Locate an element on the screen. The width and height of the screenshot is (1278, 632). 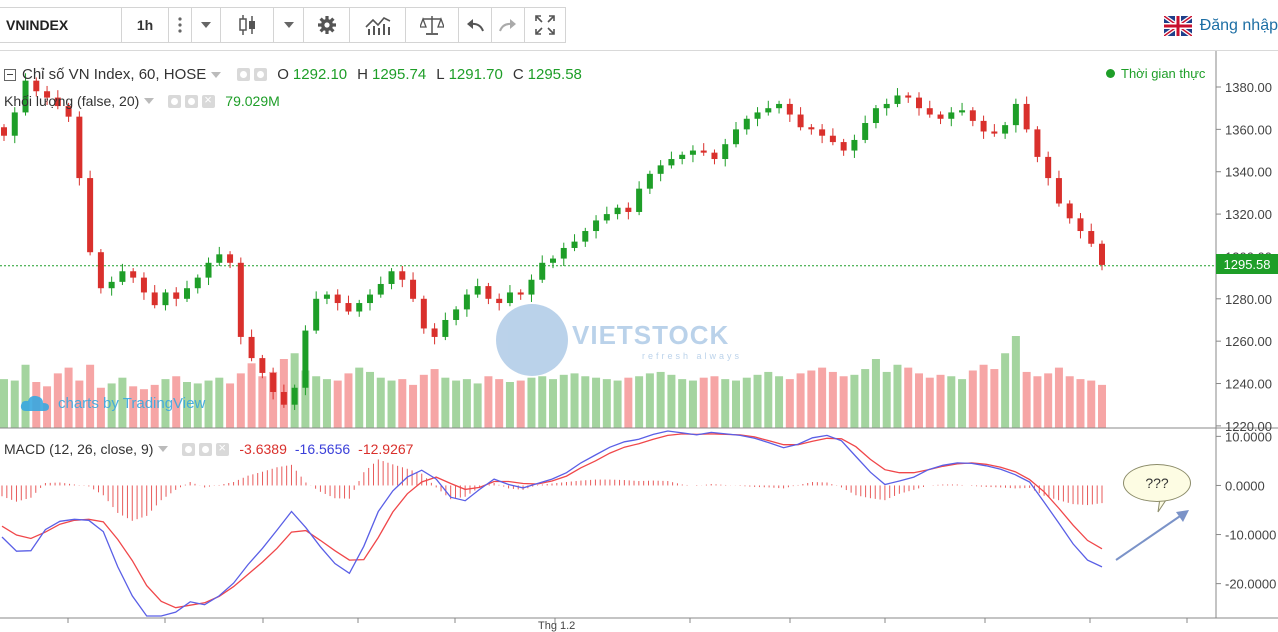
redo-icon is located at coordinates (507, 25).